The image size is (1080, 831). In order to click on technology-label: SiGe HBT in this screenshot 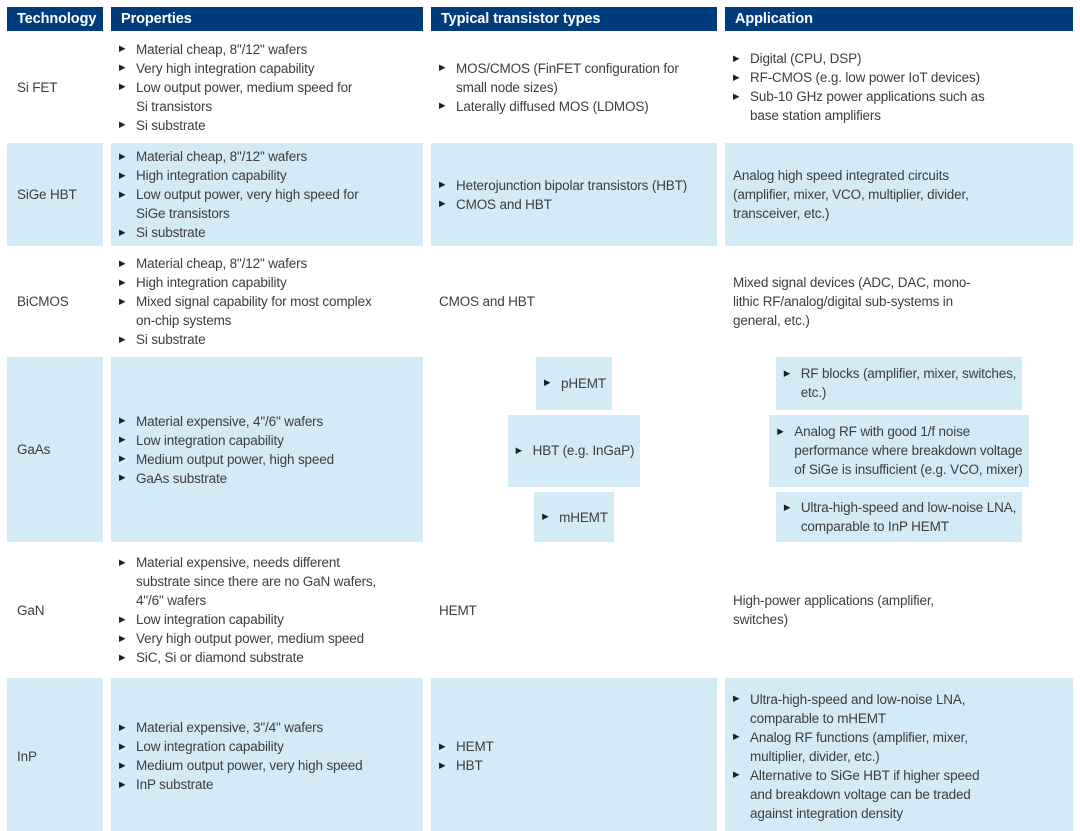, I will do `click(47, 194)`.